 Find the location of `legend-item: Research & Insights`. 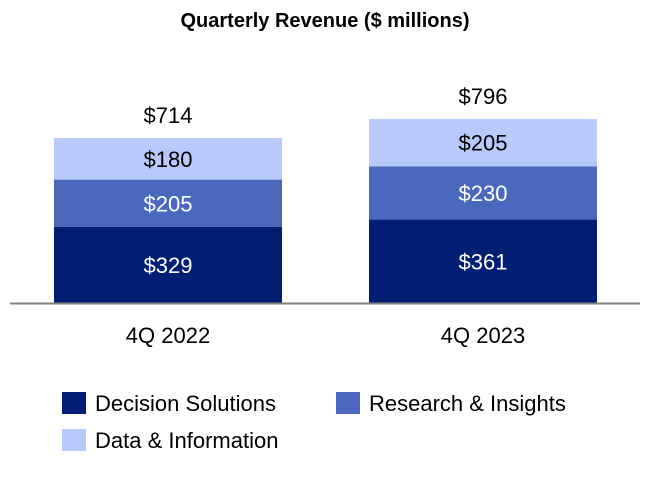

legend-item: Research & Insights is located at coordinates (451, 403).